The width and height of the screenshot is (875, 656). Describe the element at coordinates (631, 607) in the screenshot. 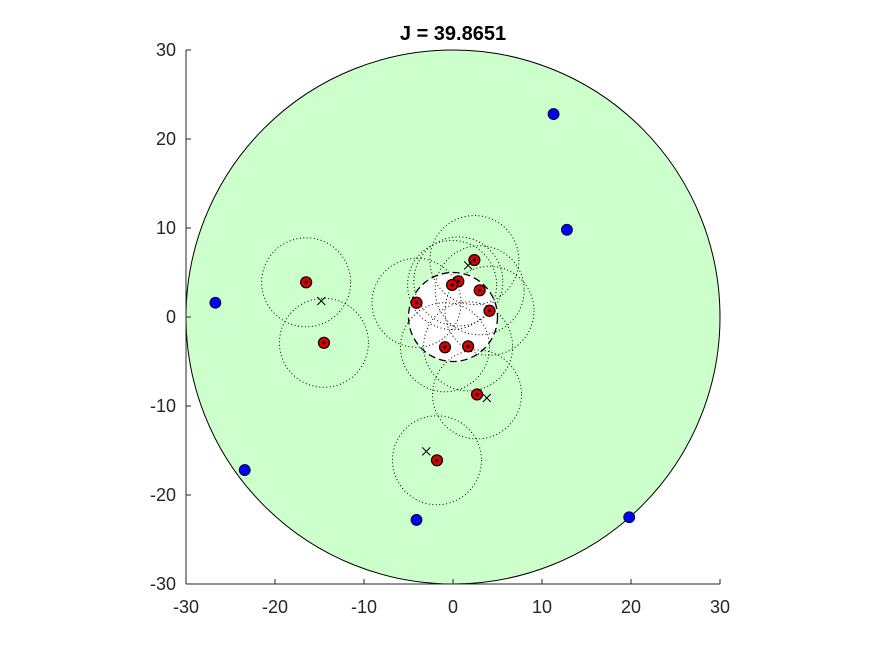

I see `x-tick-label: 20` at that location.